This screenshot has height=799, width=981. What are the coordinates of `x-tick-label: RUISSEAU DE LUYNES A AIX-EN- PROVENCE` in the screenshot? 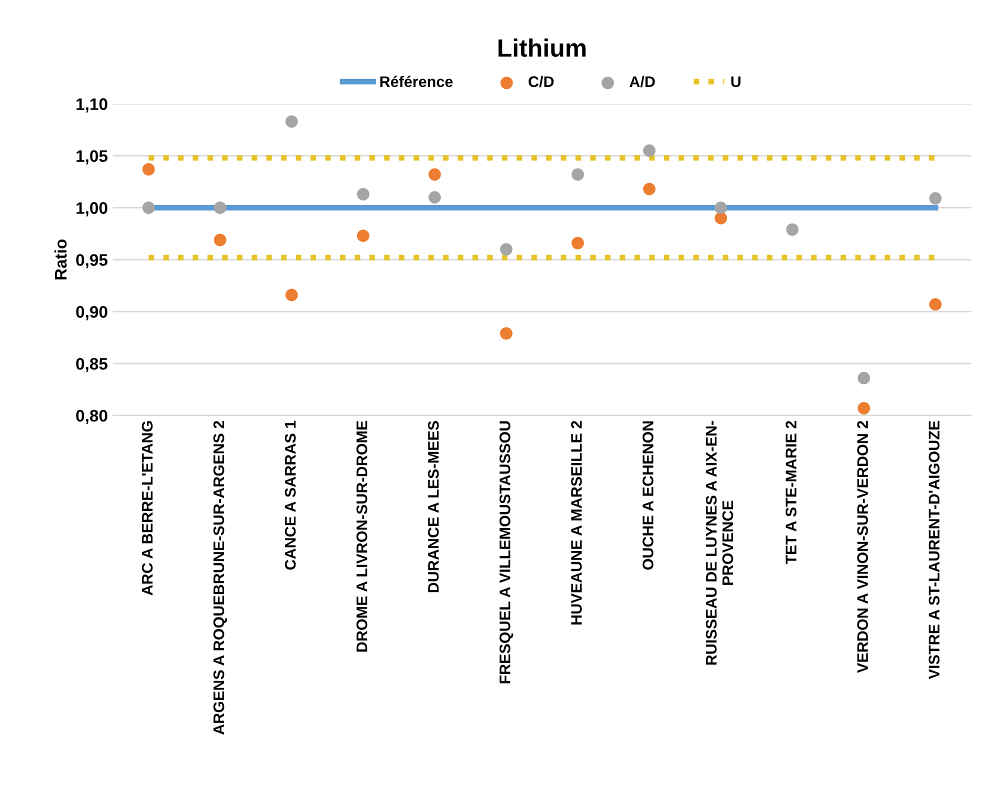 It's located at (720, 542).